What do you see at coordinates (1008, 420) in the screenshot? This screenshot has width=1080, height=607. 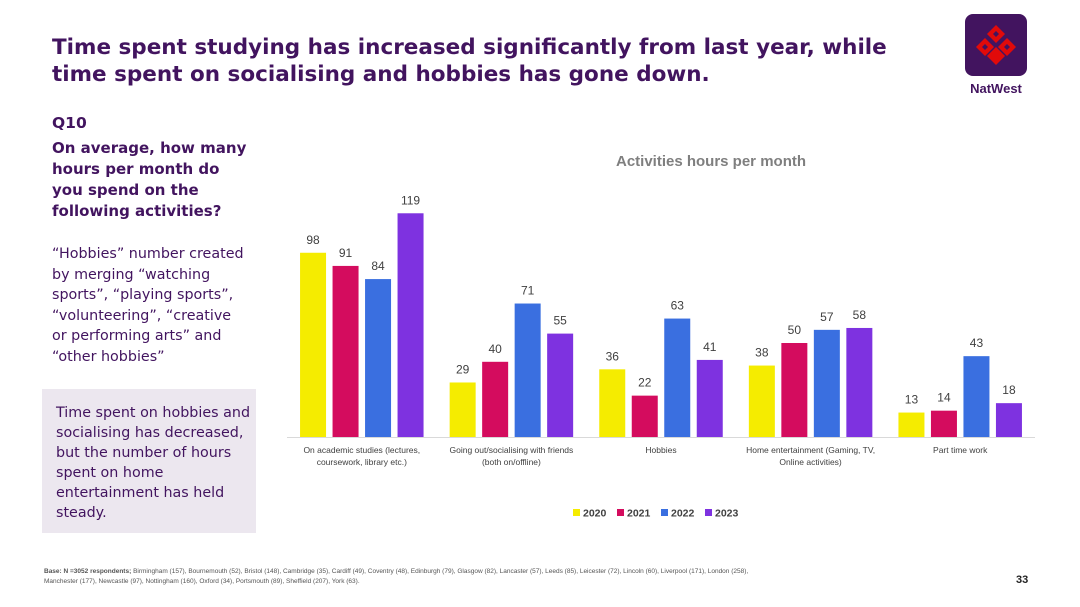 I see `bar-2023-cat4` at bounding box center [1008, 420].